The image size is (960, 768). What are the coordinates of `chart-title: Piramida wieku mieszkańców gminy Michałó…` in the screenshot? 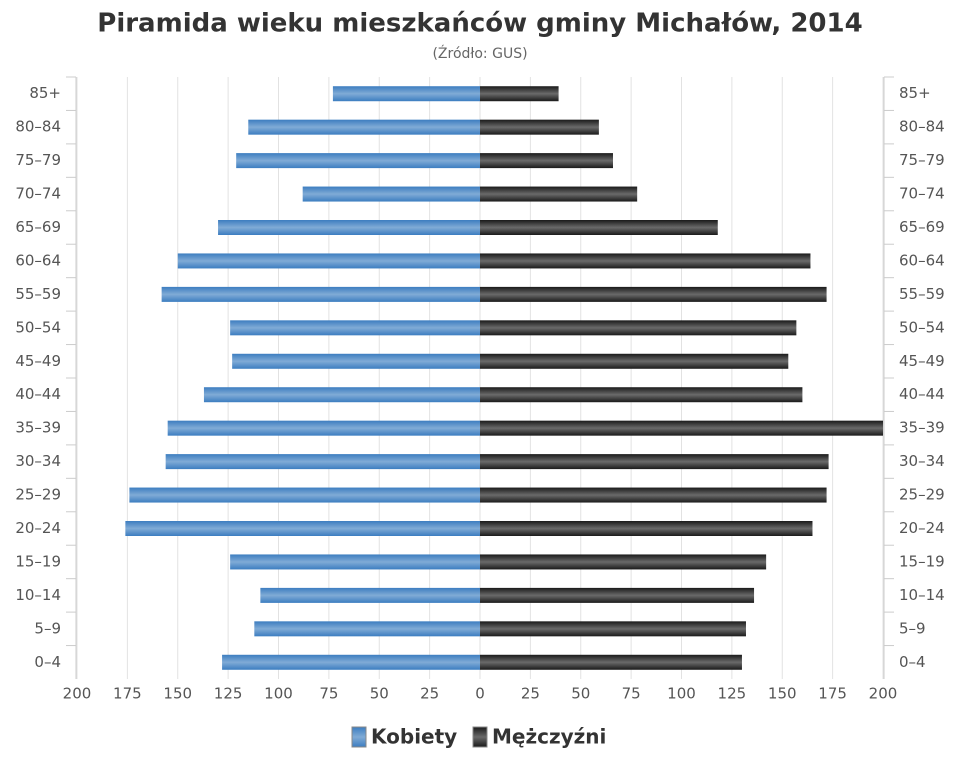 It's located at (479, 24).